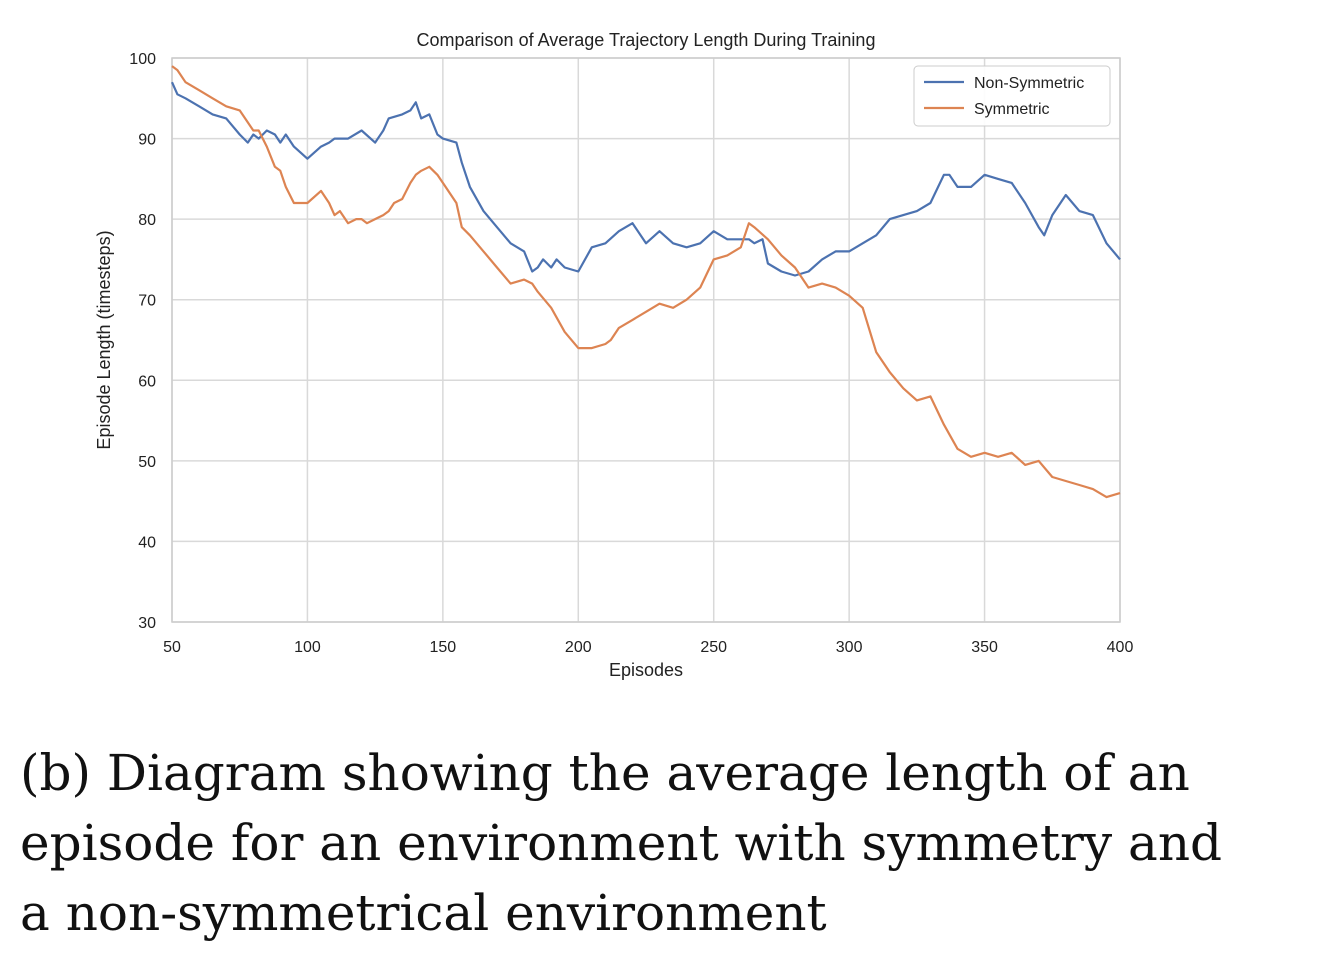  Describe the element at coordinates (142, 59) in the screenshot. I see `y-tick-label: 100` at that location.